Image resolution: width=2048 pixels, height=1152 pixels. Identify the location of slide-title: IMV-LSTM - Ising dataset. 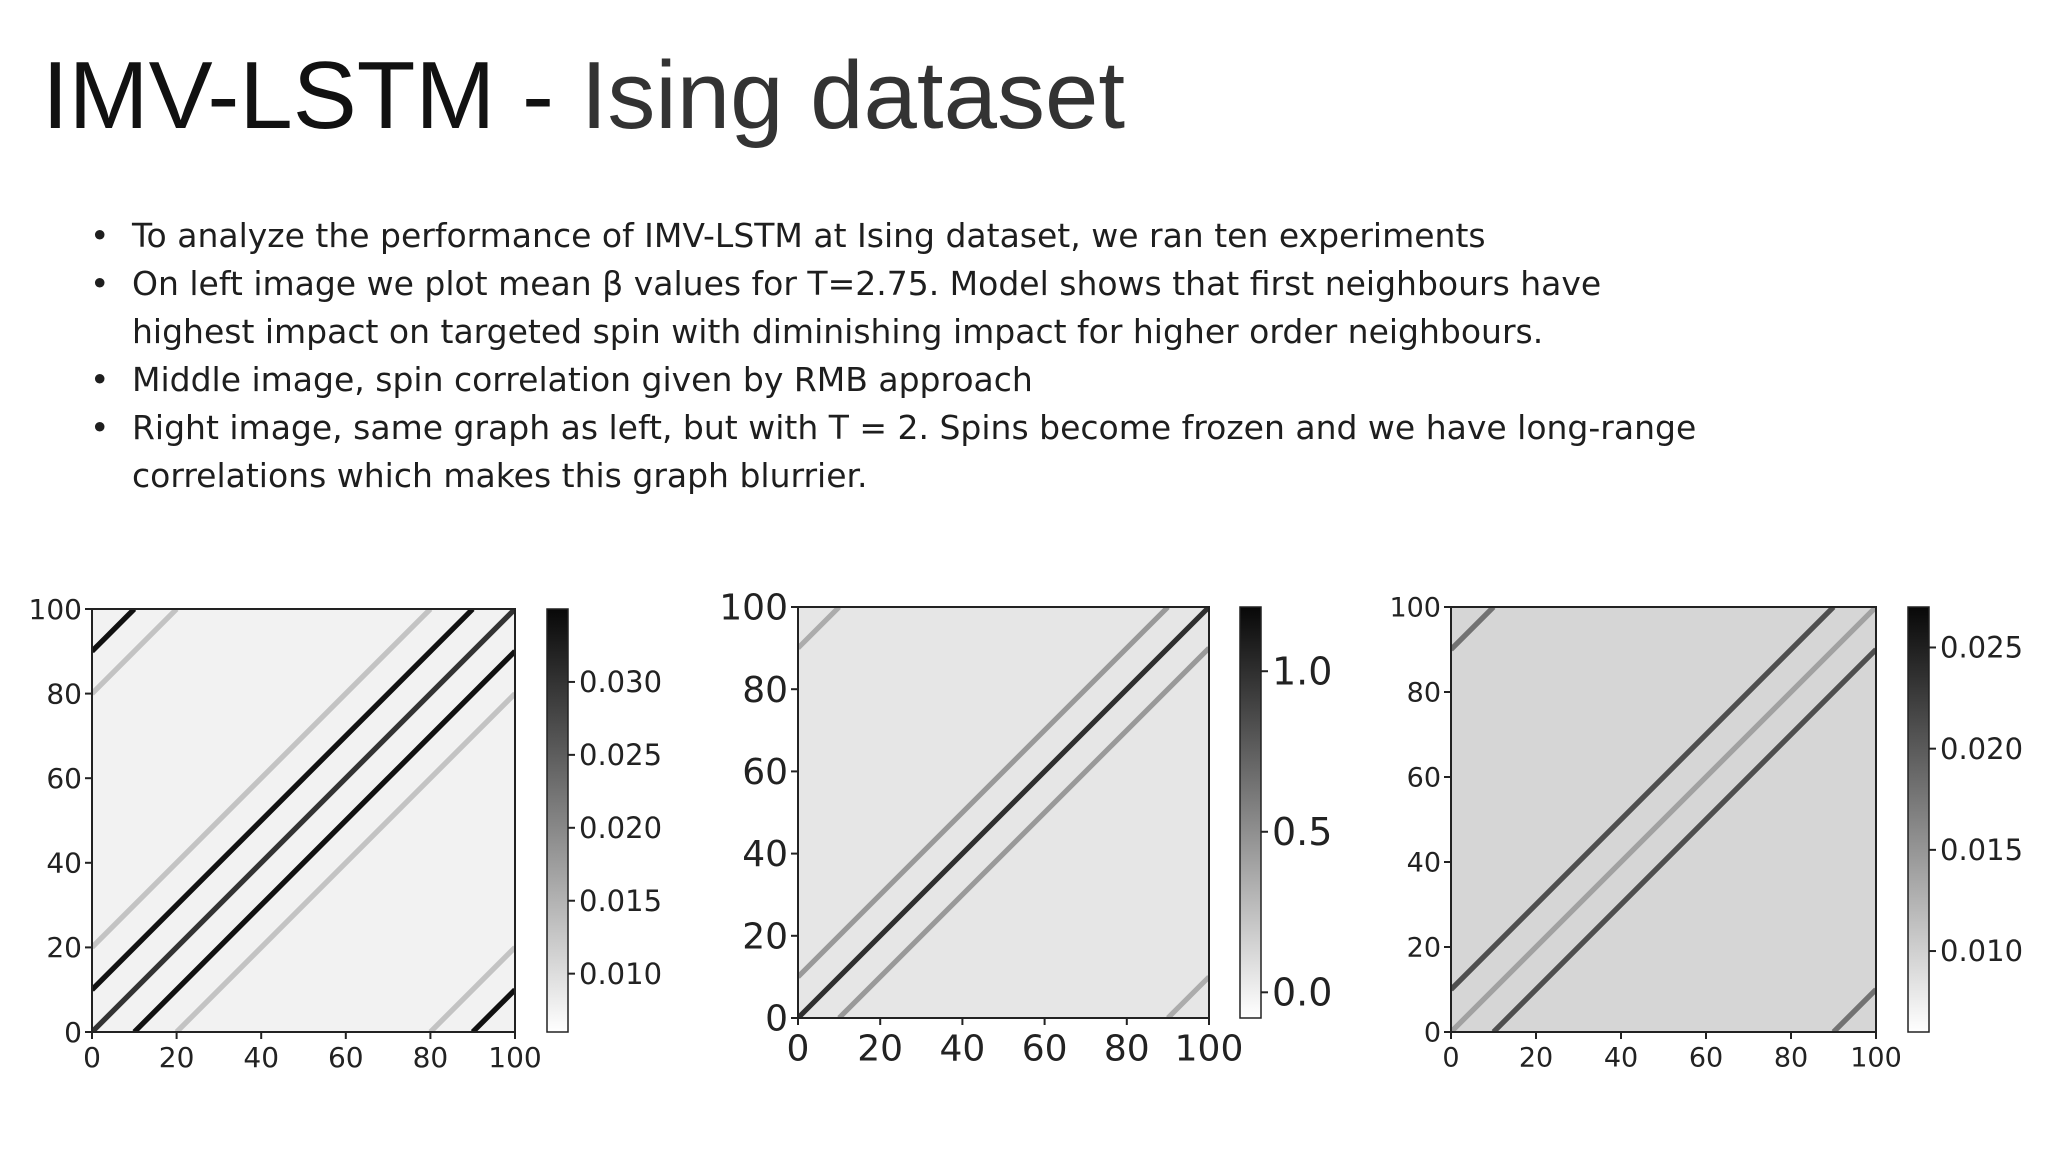
(583, 96).